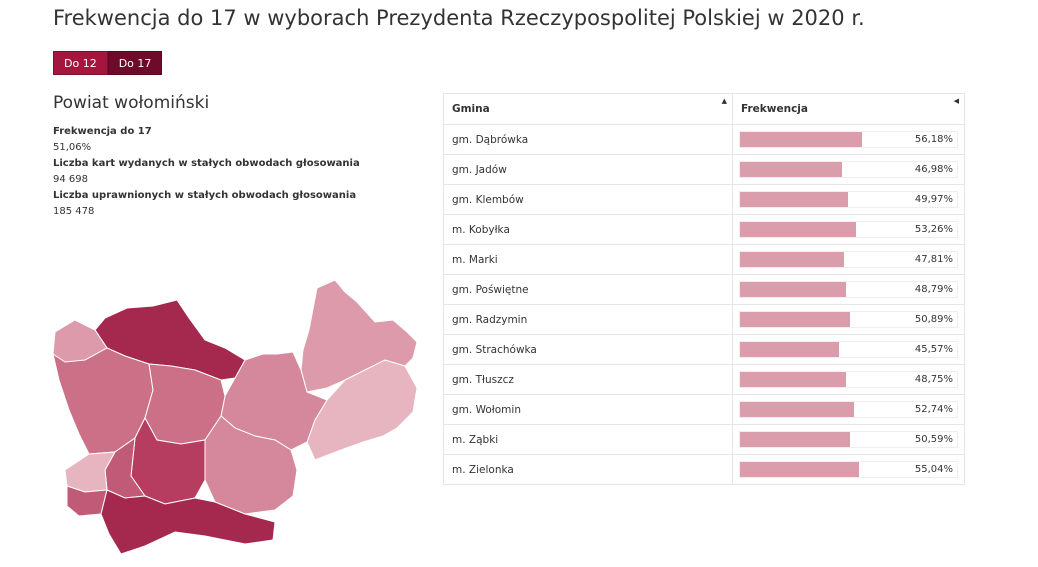 The image size is (1038, 567). I want to click on turnout-cell: 49,97%, so click(848, 199).